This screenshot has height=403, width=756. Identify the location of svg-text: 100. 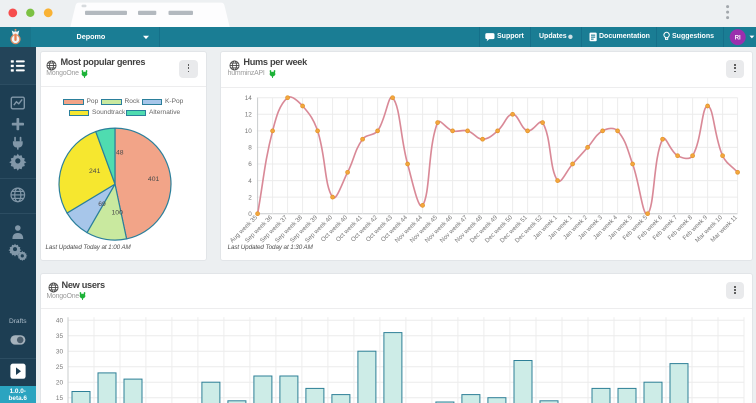
(117, 212).